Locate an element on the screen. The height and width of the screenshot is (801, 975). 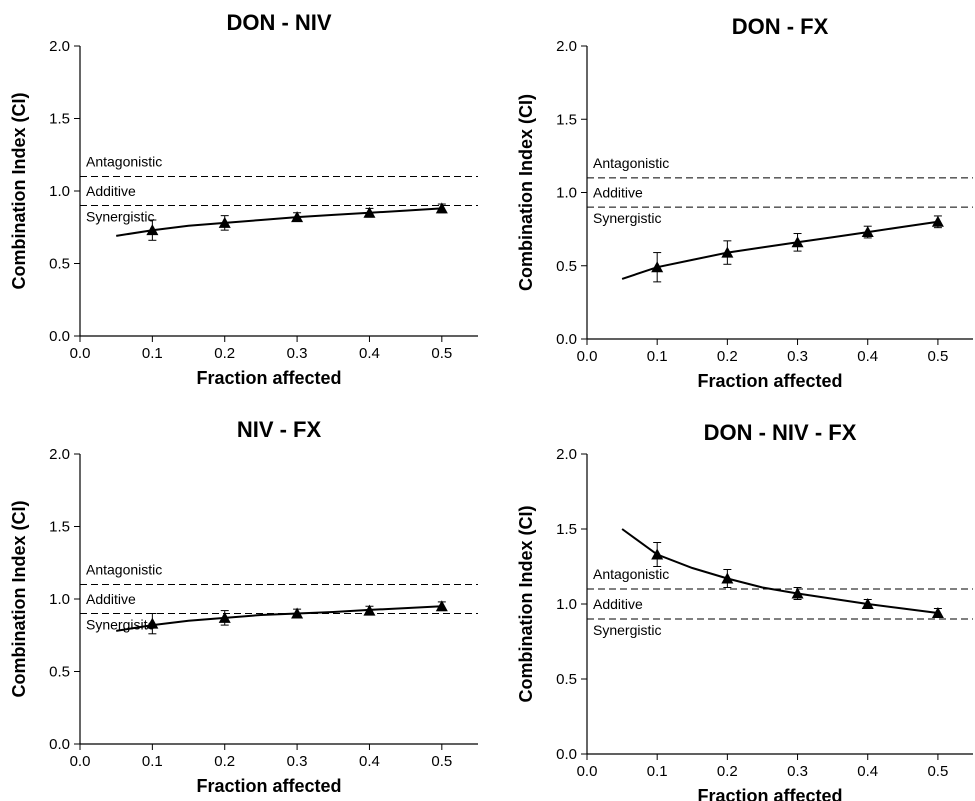
chart-title: DON - NIV is located at coordinates (278, 22).